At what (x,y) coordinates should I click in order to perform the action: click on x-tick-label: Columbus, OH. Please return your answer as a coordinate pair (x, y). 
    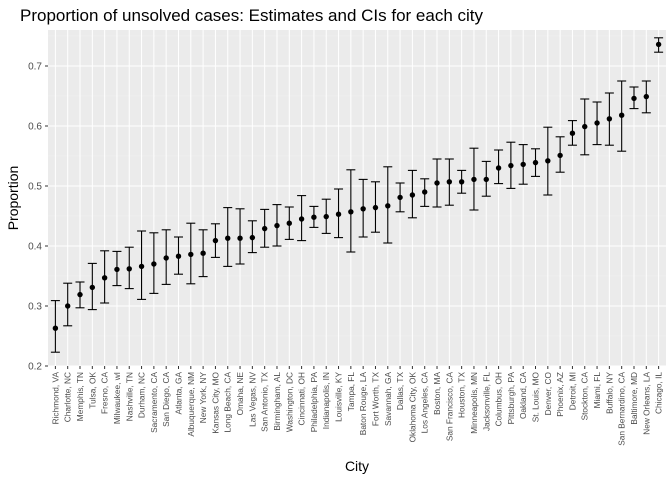
    Looking at the image, I should click on (499, 399).